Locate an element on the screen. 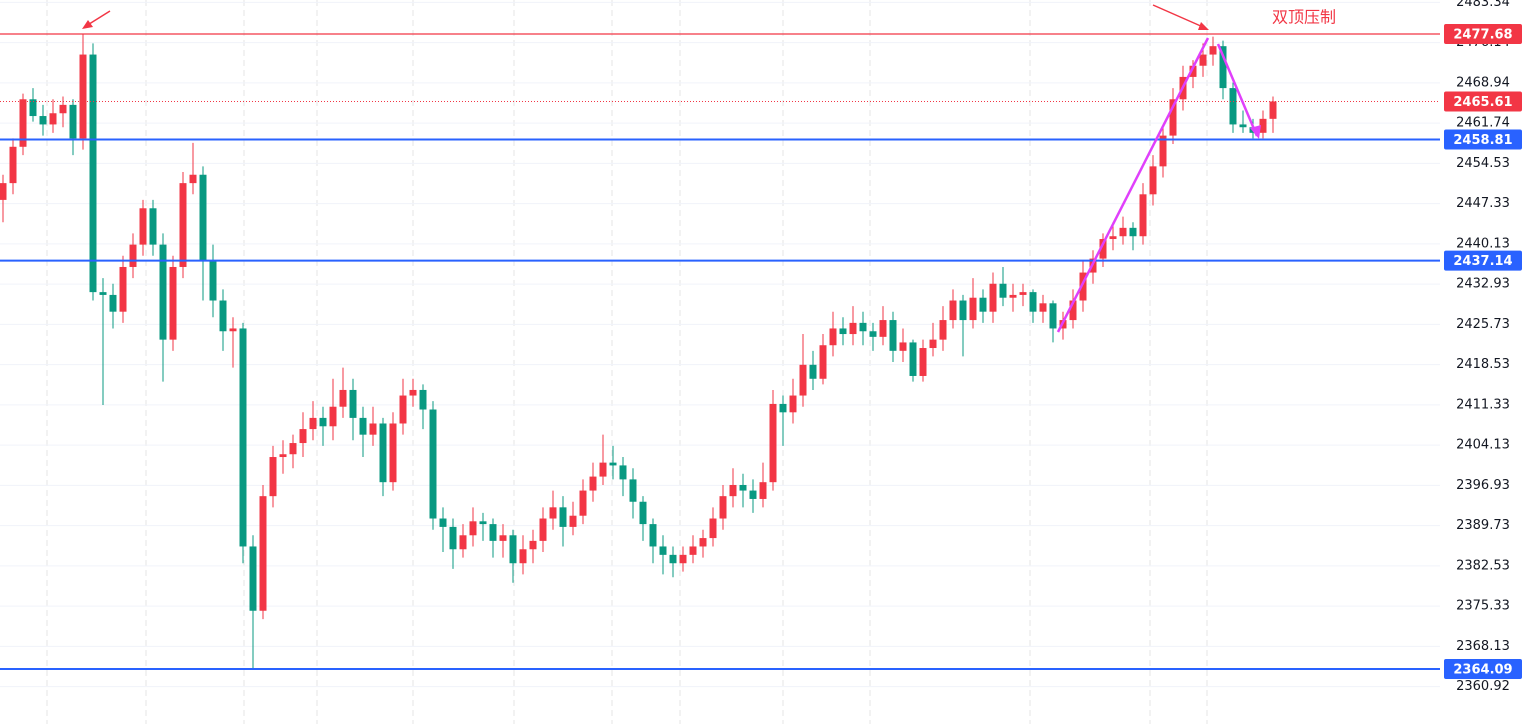  level-label: 2465.61 is located at coordinates (1482, 102).